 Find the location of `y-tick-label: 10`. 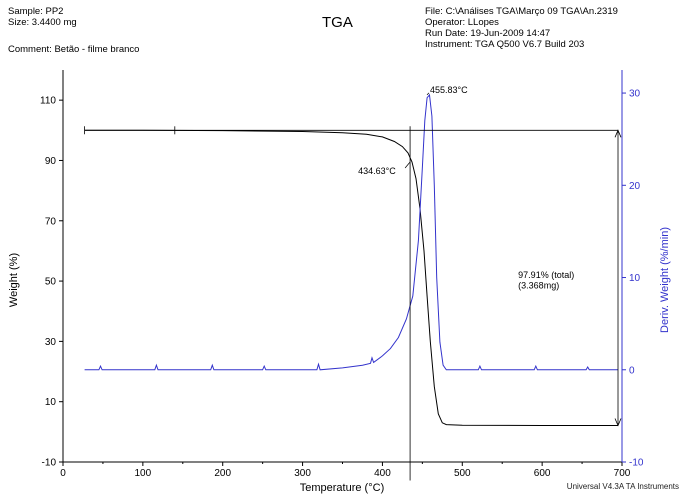

y-tick-label: 10 is located at coordinates (51, 402).